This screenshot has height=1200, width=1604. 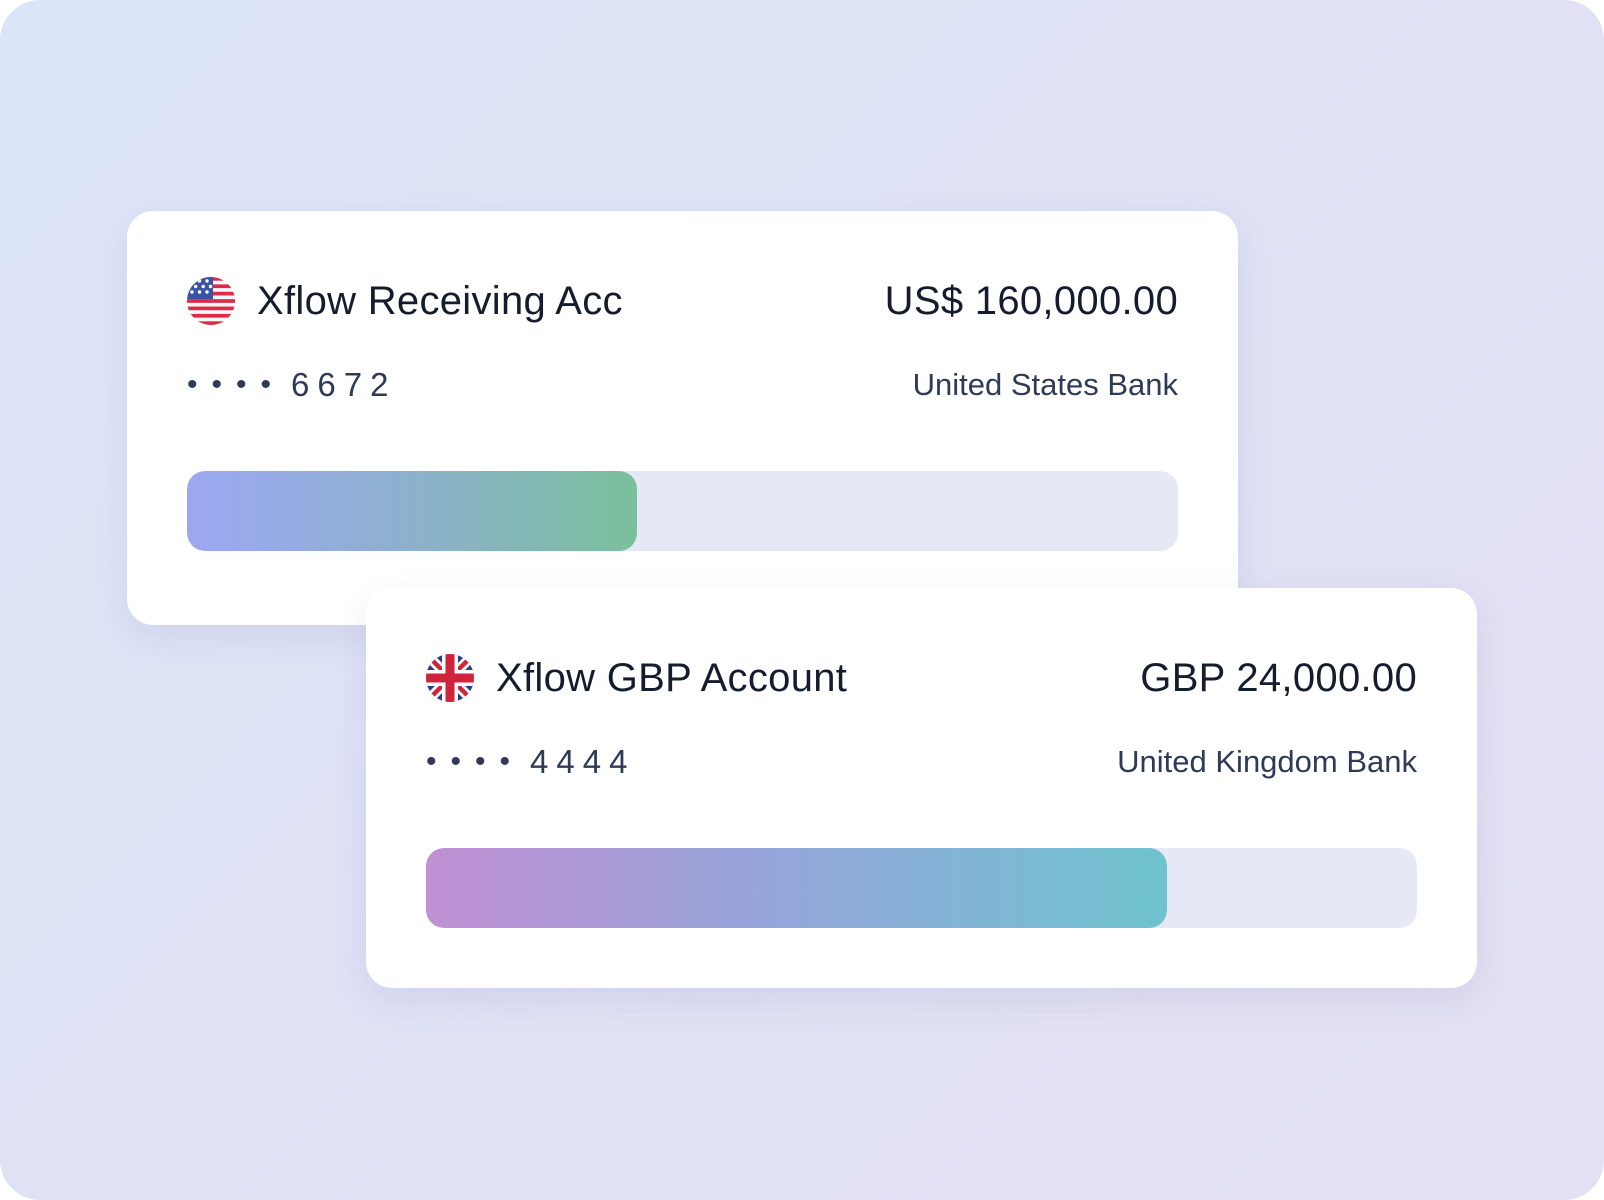 I want to click on uk-flag-icon, so click(x=450, y=678).